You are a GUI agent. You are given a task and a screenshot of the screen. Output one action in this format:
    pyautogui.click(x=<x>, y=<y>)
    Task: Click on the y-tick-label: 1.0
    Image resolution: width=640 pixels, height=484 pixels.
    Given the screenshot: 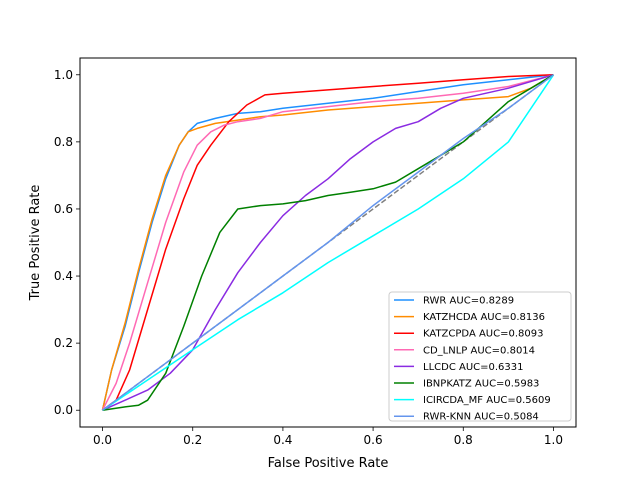 What is the action you would take?
    pyautogui.click(x=63, y=75)
    